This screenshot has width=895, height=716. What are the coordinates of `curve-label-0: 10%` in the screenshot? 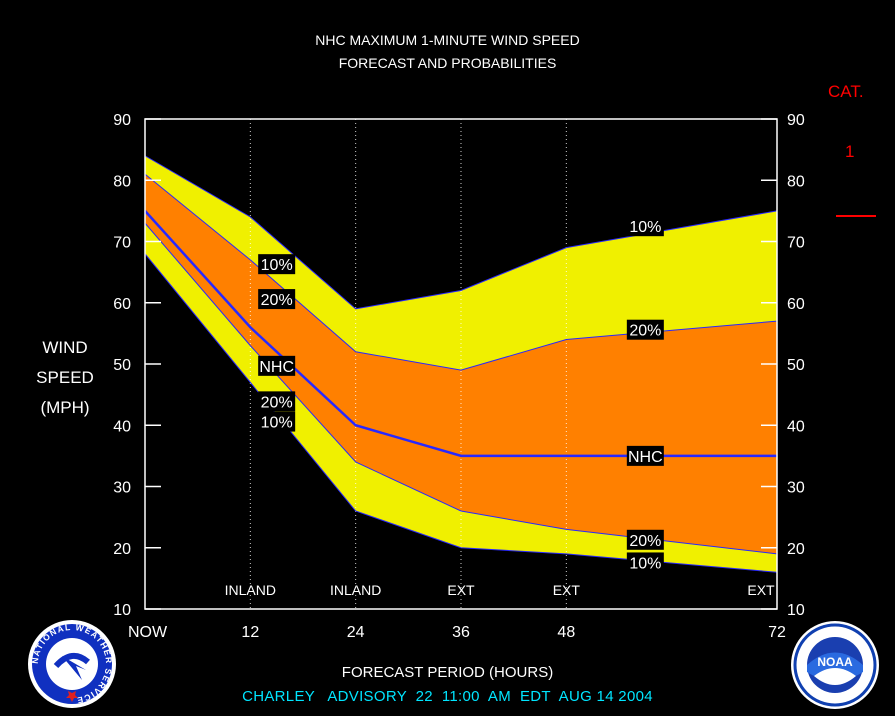 It's located at (277, 264).